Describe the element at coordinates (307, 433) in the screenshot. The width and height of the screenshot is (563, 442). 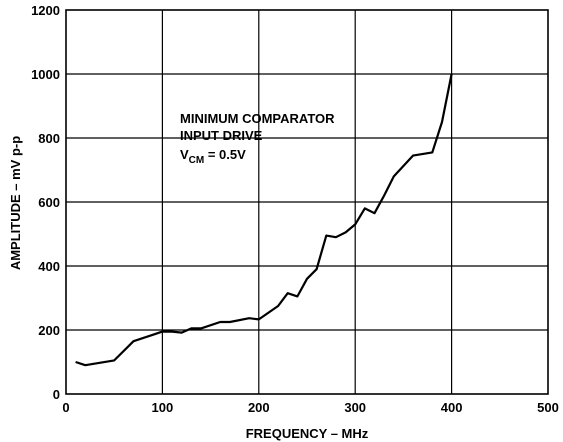
I see `x-axis-title: FREQUENCY – MHz` at that location.